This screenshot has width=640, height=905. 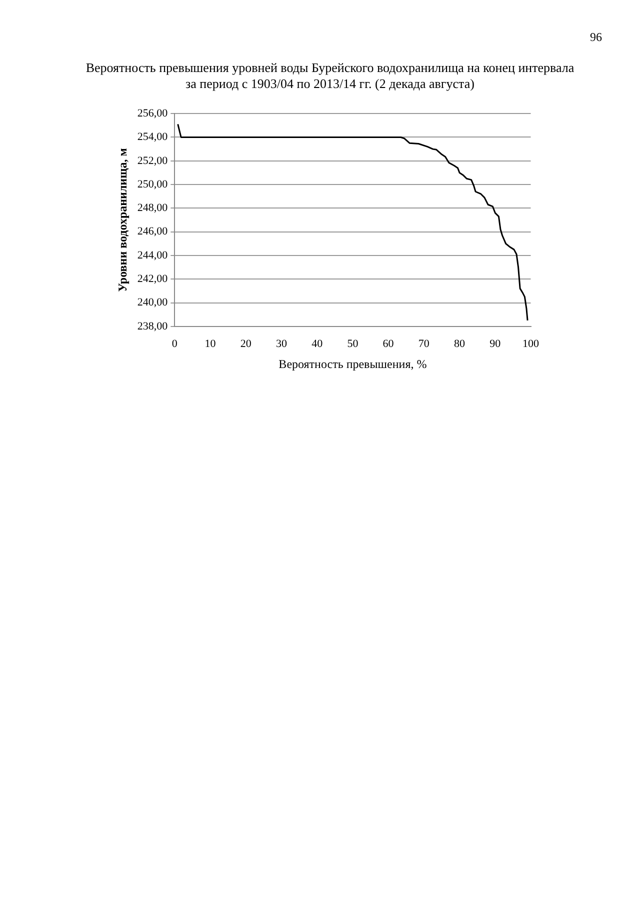 I want to click on x-tick-label: 50, so click(x=353, y=344).